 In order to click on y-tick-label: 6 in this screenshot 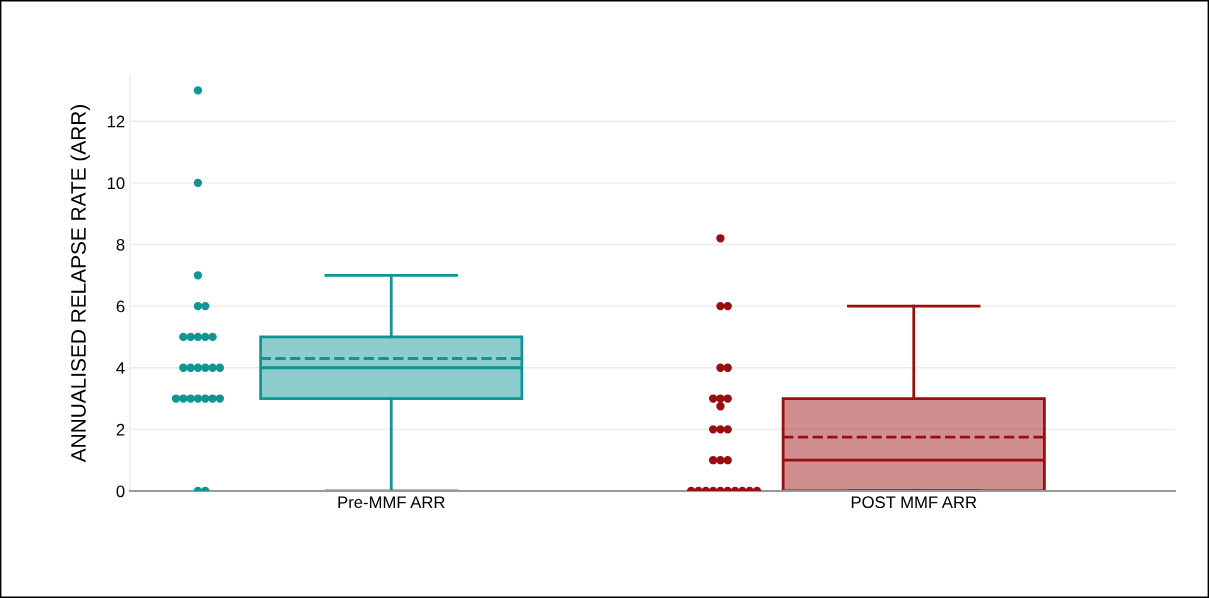, I will do `click(120, 306)`.